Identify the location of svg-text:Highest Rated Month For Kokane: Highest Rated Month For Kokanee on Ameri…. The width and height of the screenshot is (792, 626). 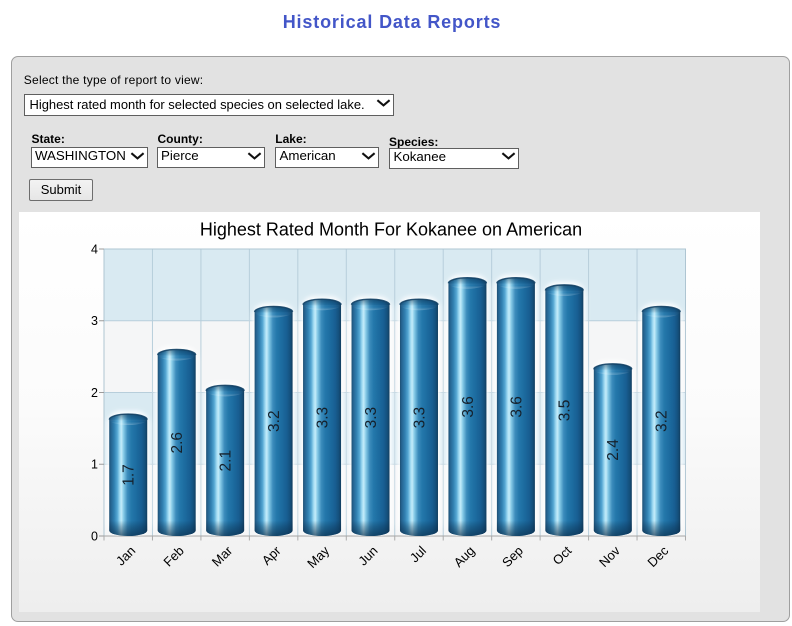
(391, 230).